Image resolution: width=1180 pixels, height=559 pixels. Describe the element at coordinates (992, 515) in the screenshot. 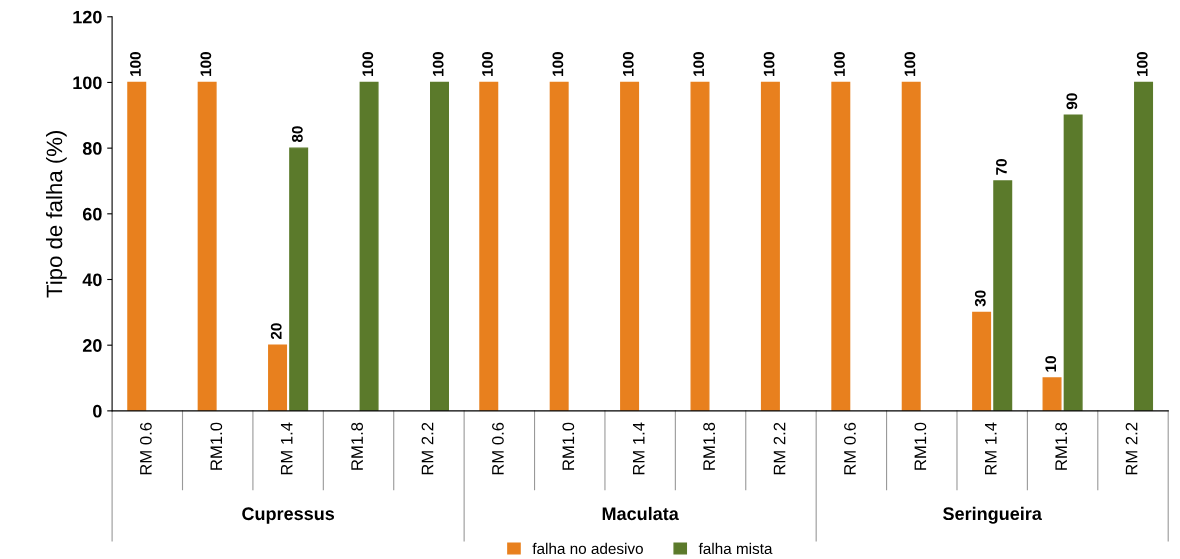

I see `text: Seringueira` at that location.